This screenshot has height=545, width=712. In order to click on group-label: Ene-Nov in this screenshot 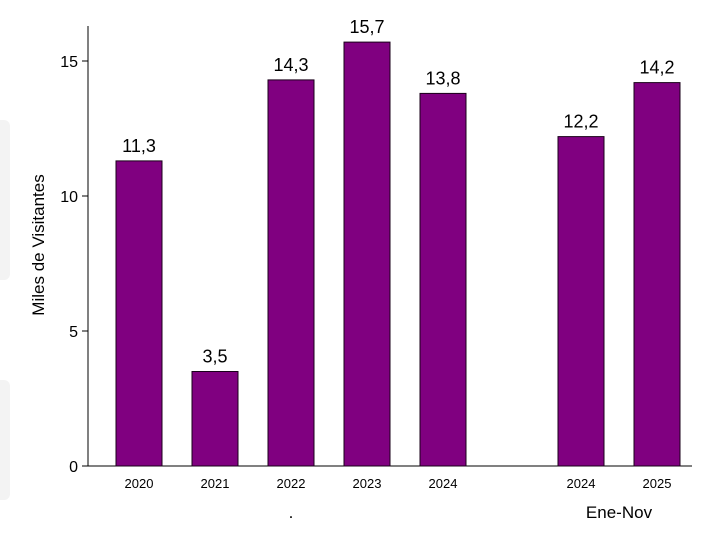, I will do `click(619, 512)`.